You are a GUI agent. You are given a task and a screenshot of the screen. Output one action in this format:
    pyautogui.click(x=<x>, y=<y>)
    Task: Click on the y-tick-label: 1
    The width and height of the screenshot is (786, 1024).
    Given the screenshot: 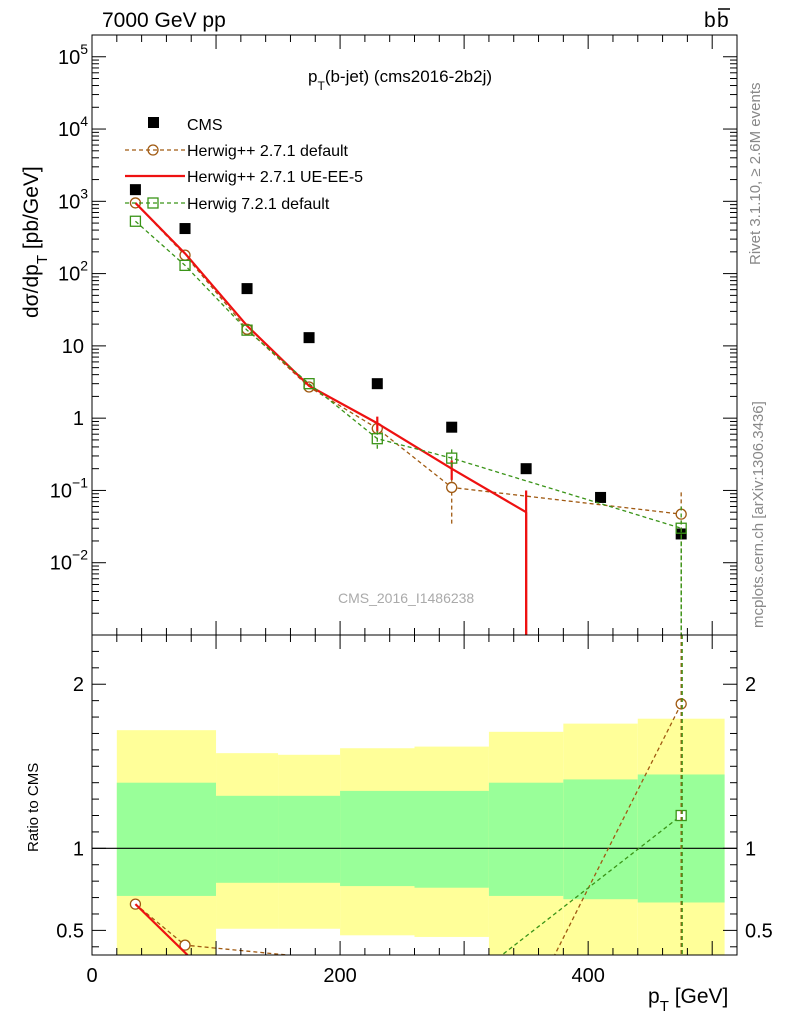 What is the action you would take?
    pyautogui.click(x=78, y=419)
    